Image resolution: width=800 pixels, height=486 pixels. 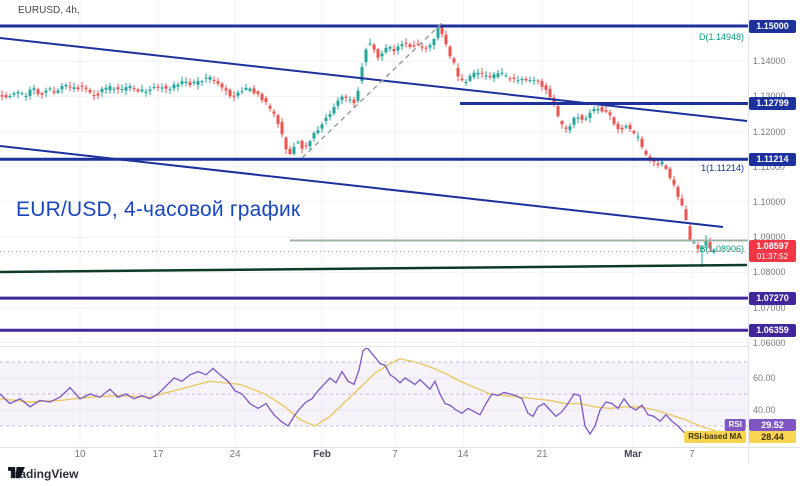 What do you see at coordinates (772, 26) in the screenshot?
I see `price-badge-1.15000: 1.15000` at bounding box center [772, 26].